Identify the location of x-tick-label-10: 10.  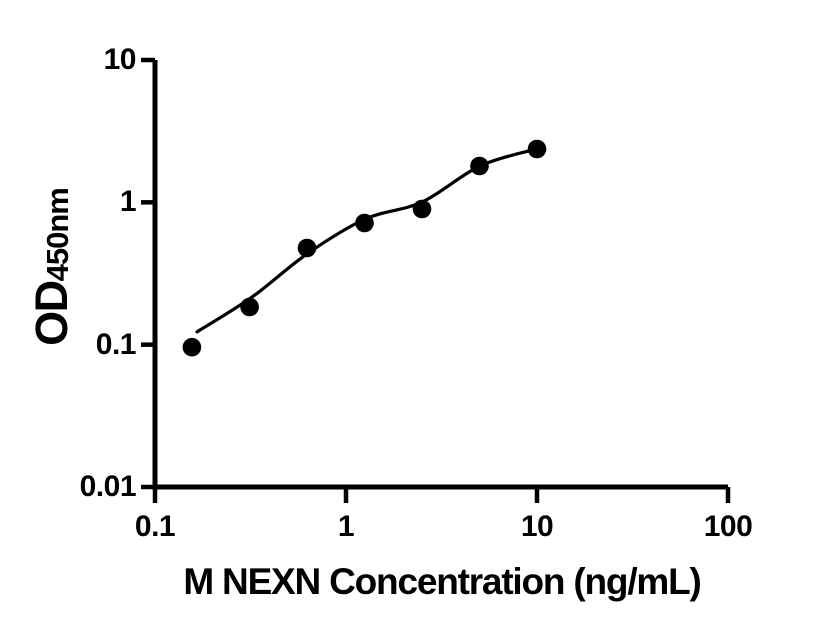
(537, 526).